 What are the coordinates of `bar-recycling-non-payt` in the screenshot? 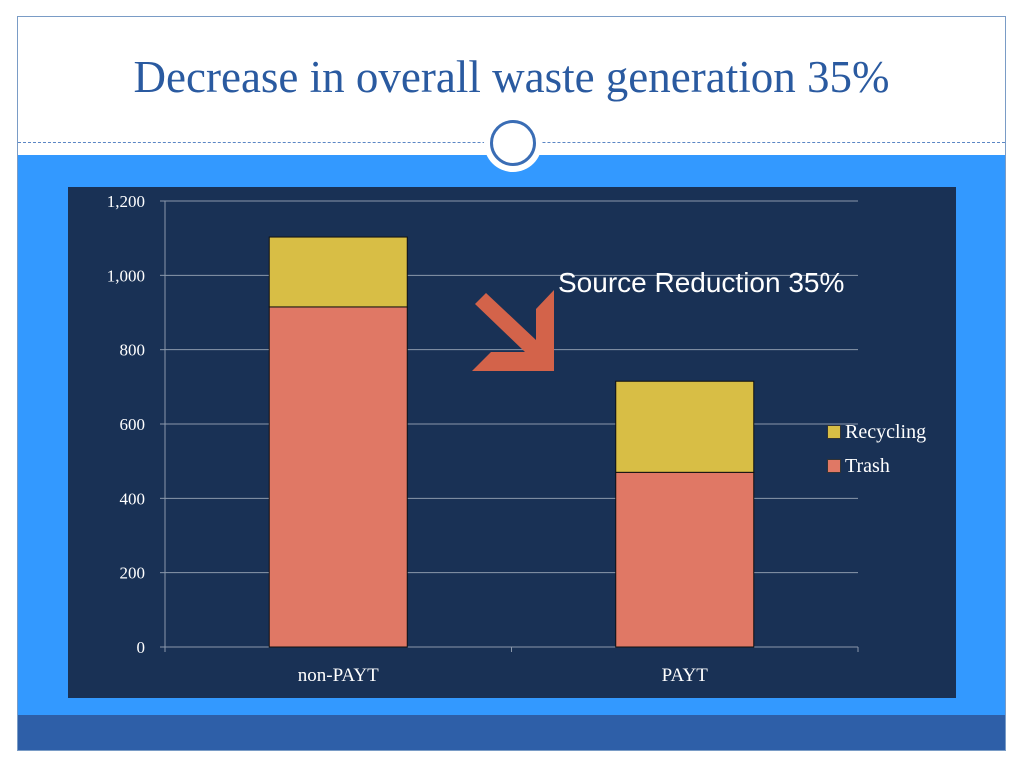 It's located at (338, 272).